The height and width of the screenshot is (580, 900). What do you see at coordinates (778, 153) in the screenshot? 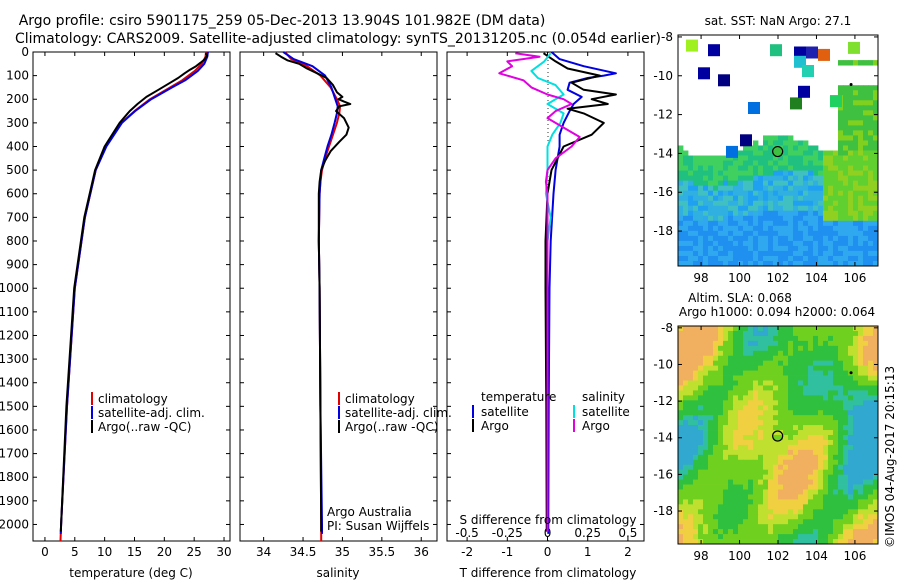
I see `sst-heatmap` at bounding box center [778, 153].